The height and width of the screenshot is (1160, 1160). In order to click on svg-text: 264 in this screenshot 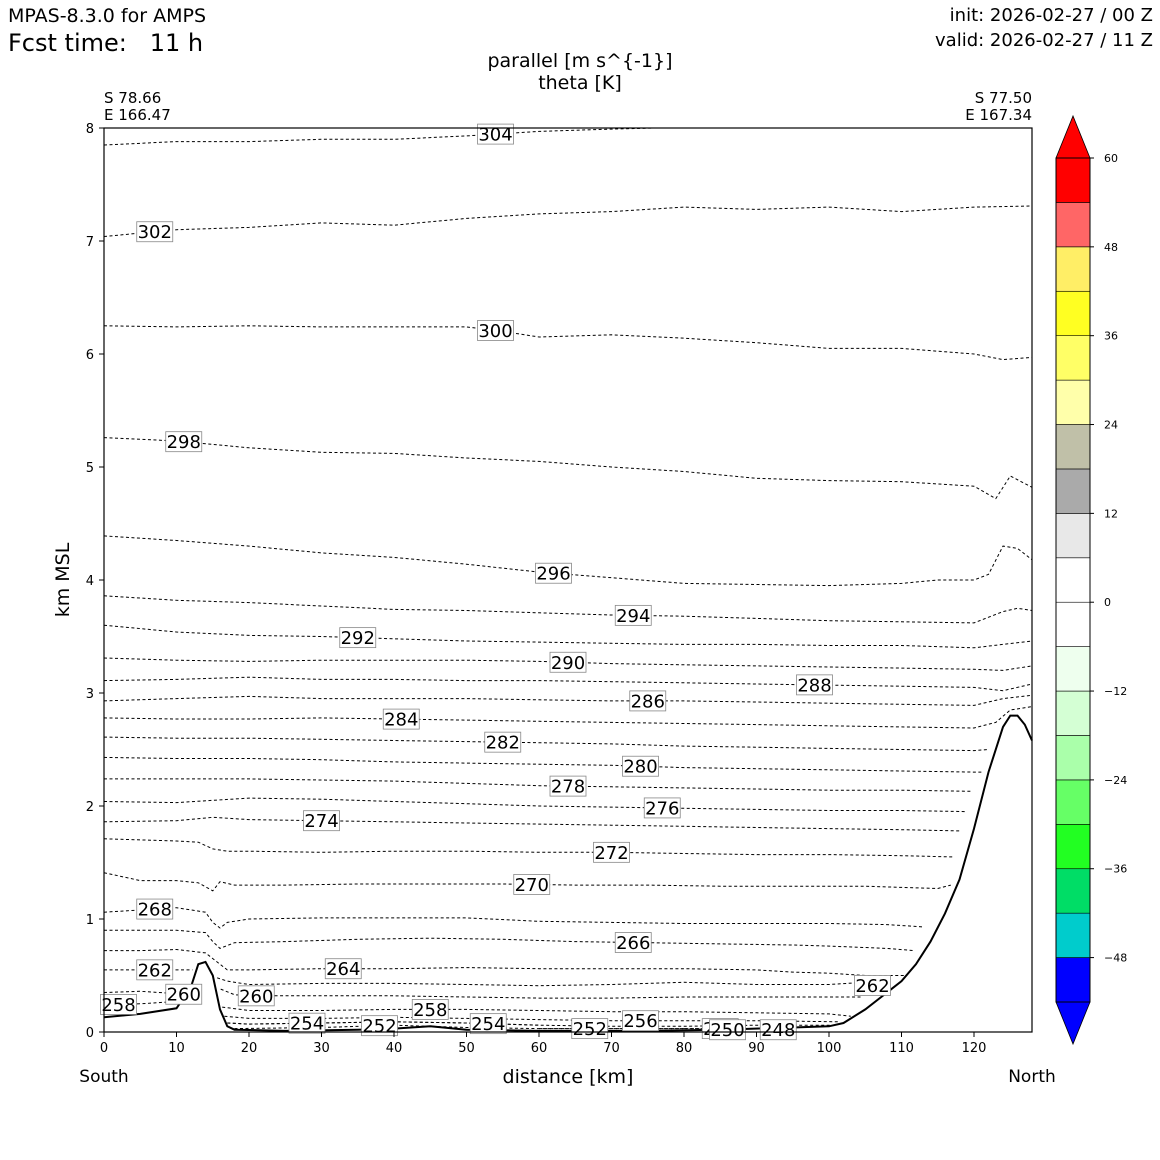, I will do `click(343, 969)`.